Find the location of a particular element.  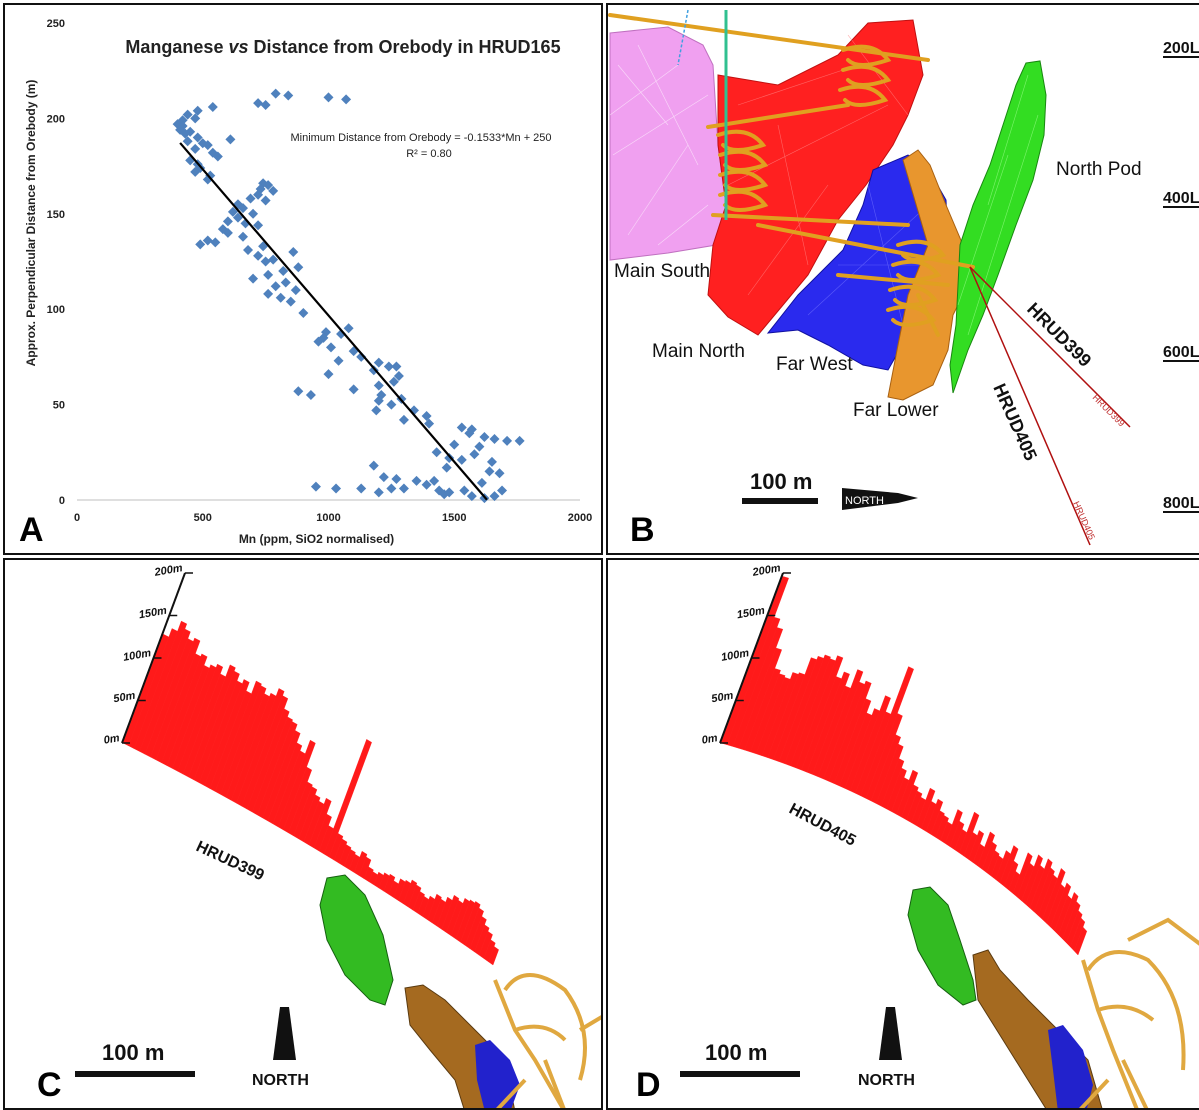

north-label-b: NORTH is located at coordinates (864, 501).